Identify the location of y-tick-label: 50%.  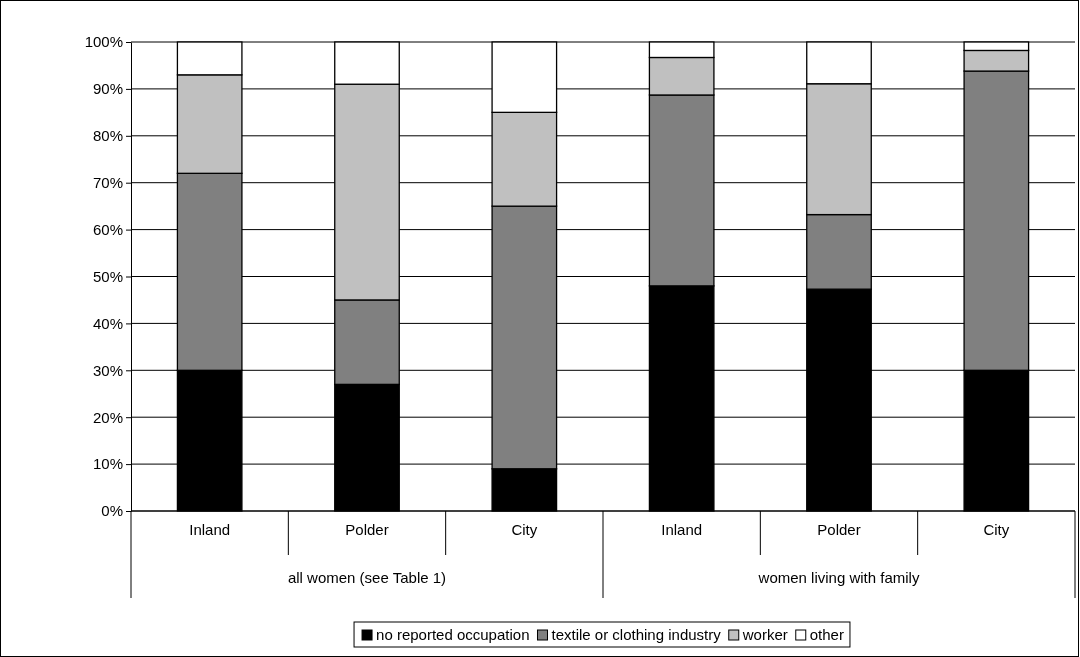
(107, 276).